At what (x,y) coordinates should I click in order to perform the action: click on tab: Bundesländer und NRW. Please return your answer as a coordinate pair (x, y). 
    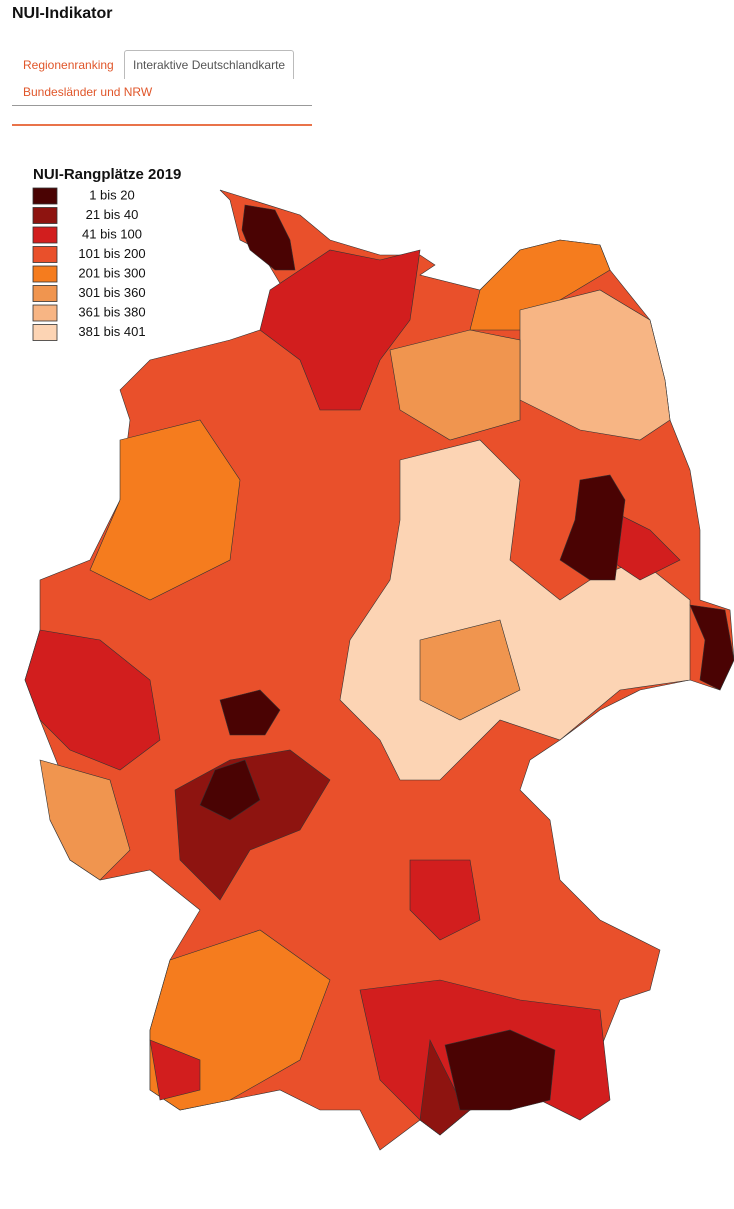
    Looking at the image, I should click on (88, 92).